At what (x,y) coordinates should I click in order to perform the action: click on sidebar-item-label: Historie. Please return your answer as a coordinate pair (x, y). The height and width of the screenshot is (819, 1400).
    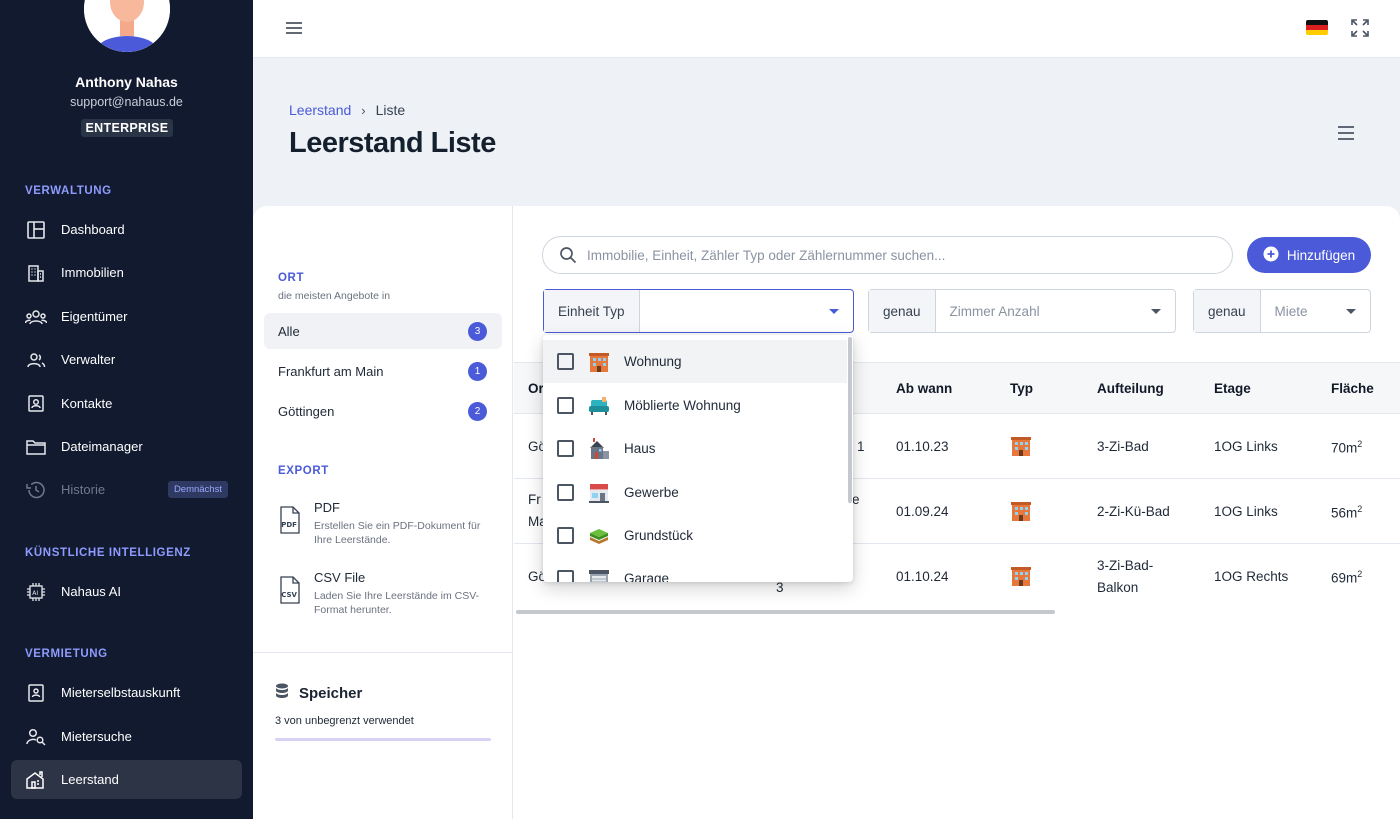
    Looking at the image, I should click on (83, 489).